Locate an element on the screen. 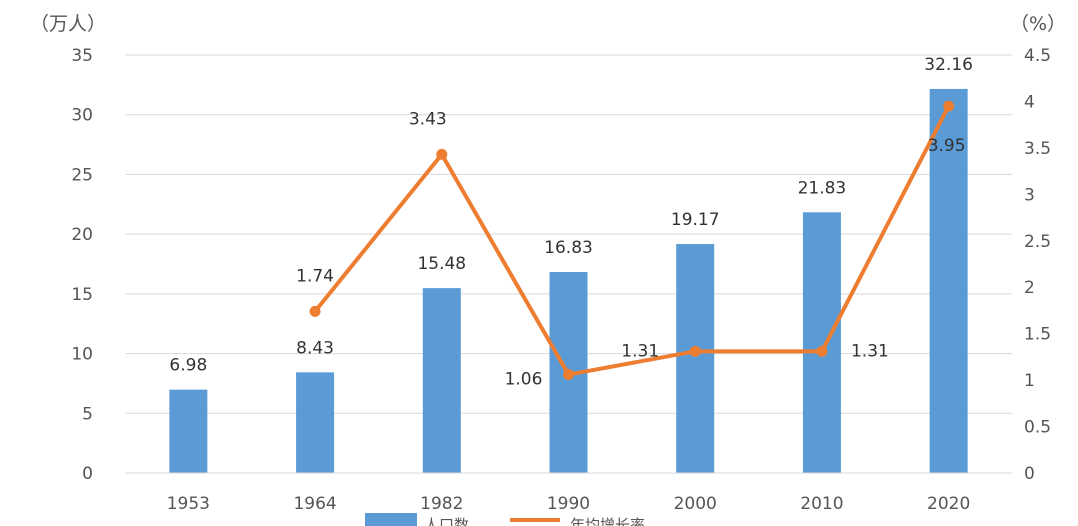 This screenshot has height=526, width=1078. legend: 人口数 年均增长率 is located at coordinates (505, 519).